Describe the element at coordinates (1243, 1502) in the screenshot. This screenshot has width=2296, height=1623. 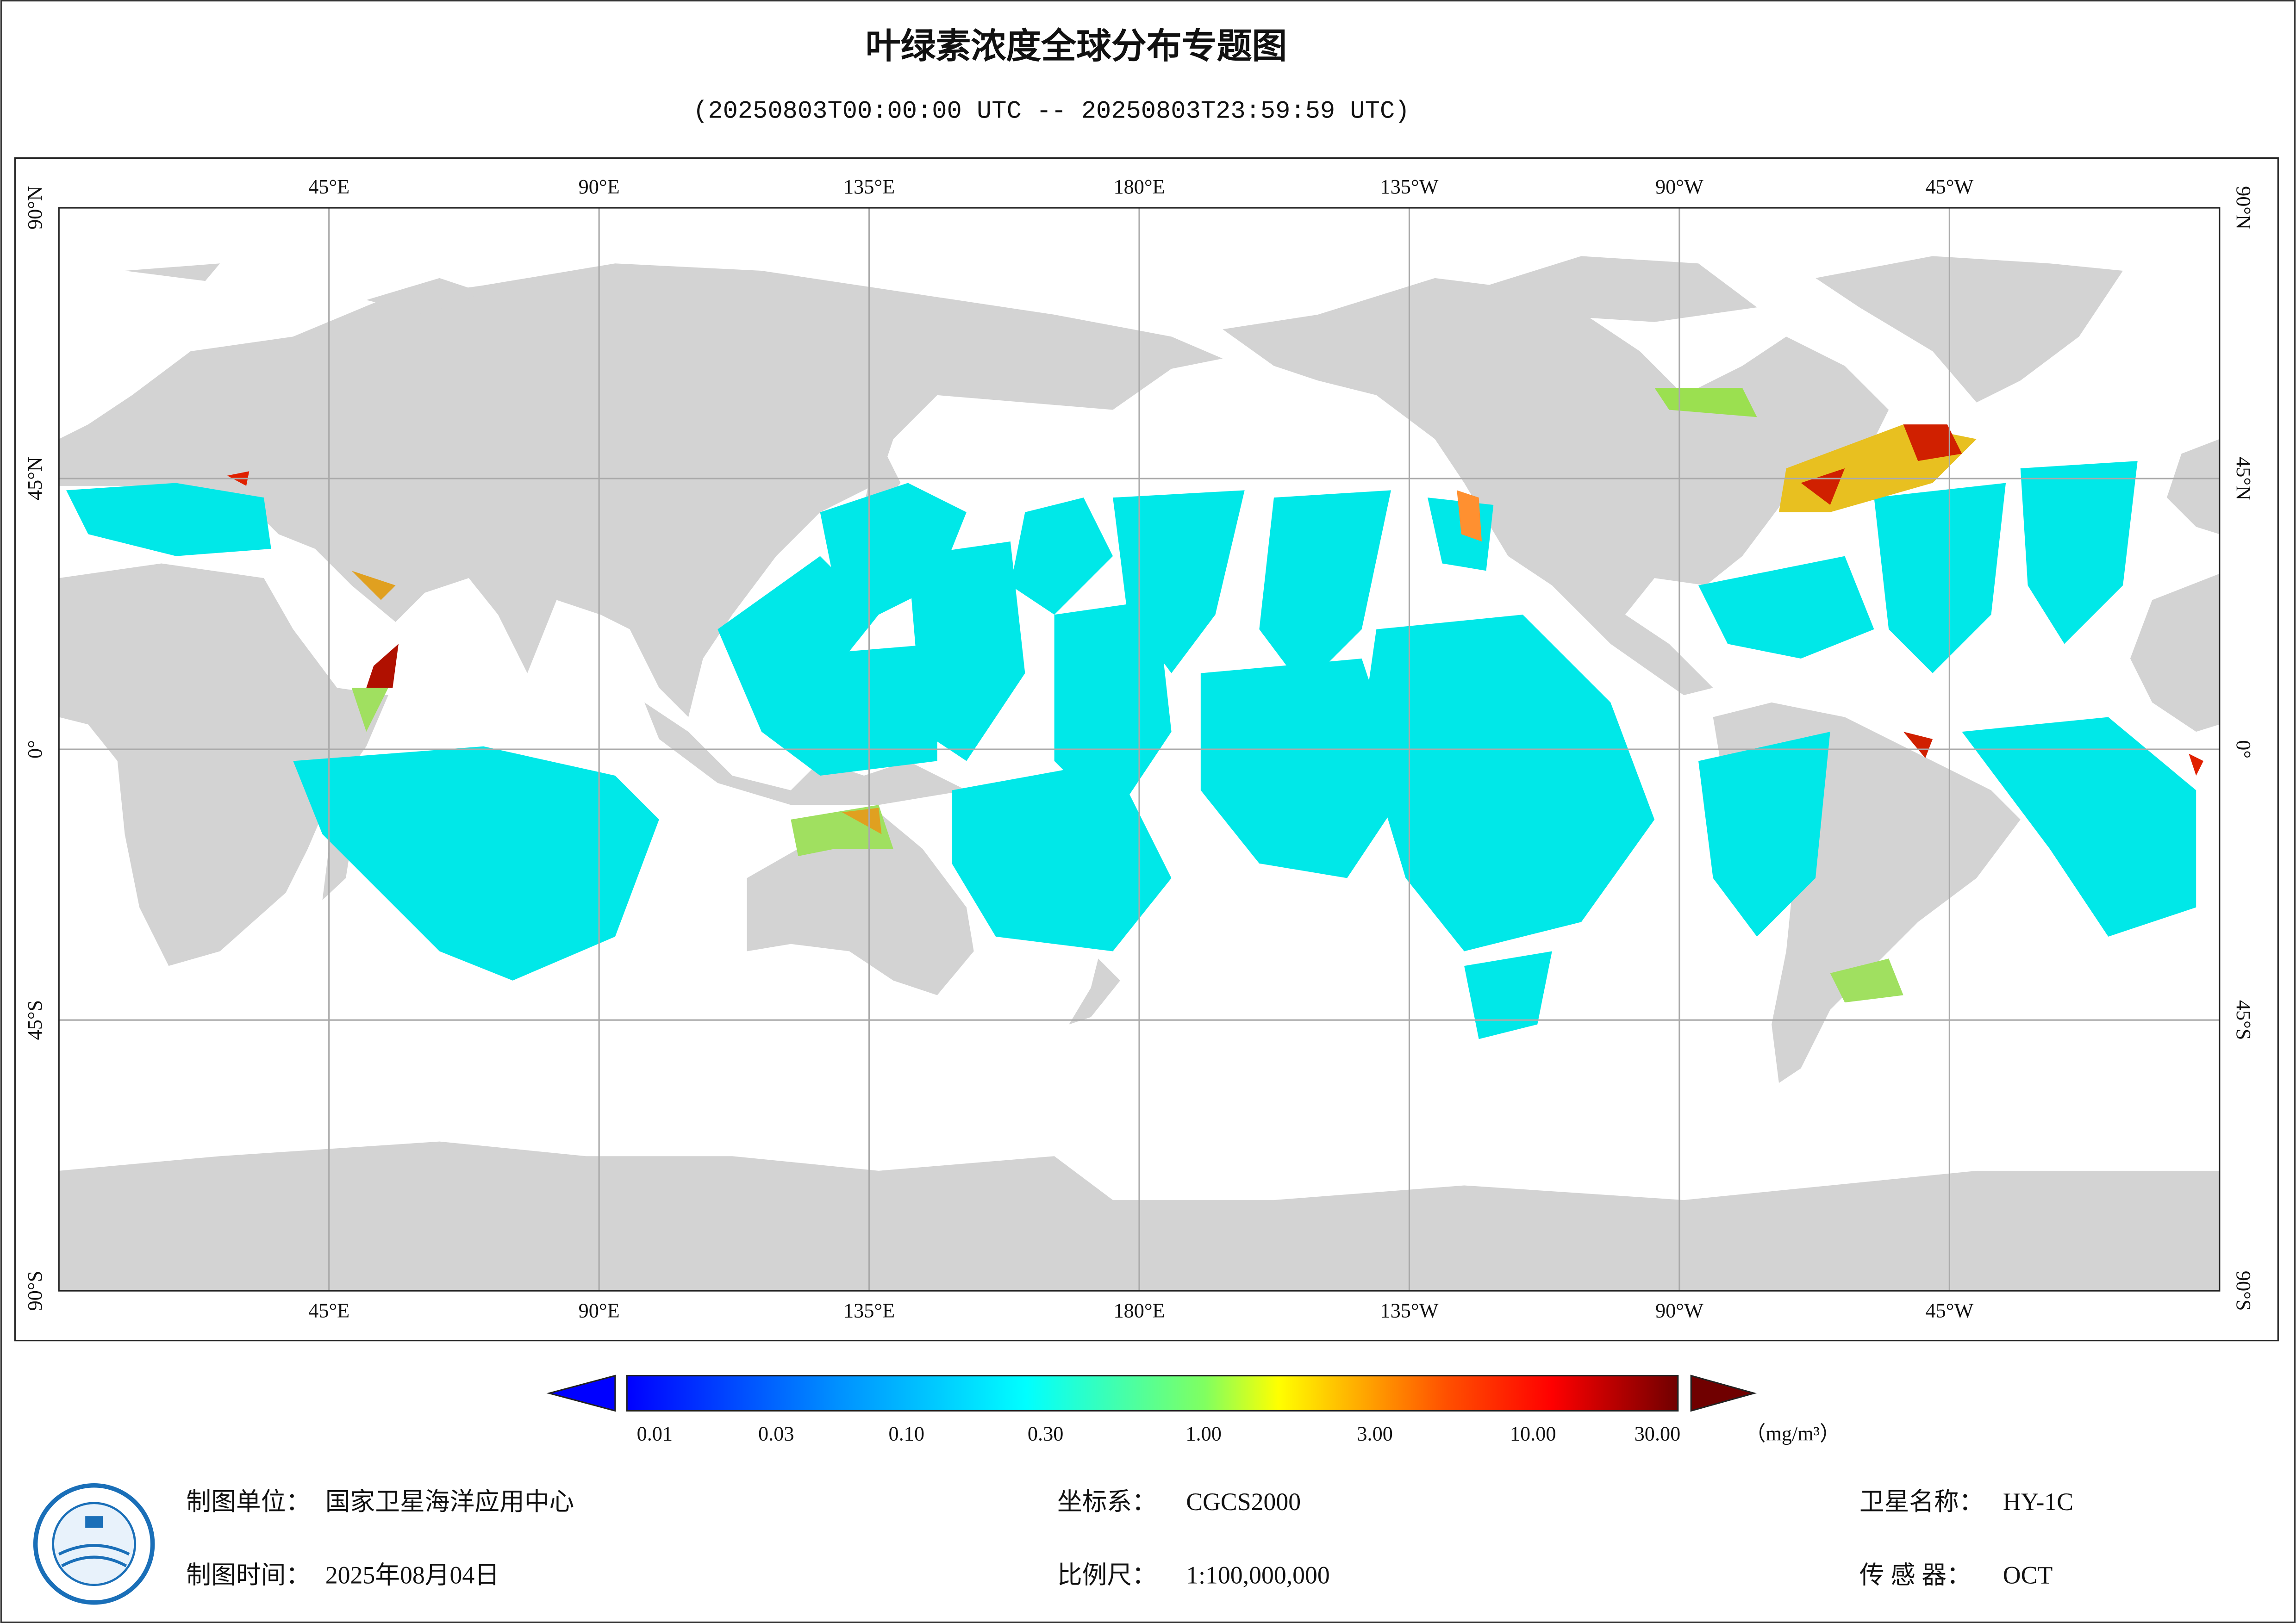
I see `crs: CGCS2000` at that location.